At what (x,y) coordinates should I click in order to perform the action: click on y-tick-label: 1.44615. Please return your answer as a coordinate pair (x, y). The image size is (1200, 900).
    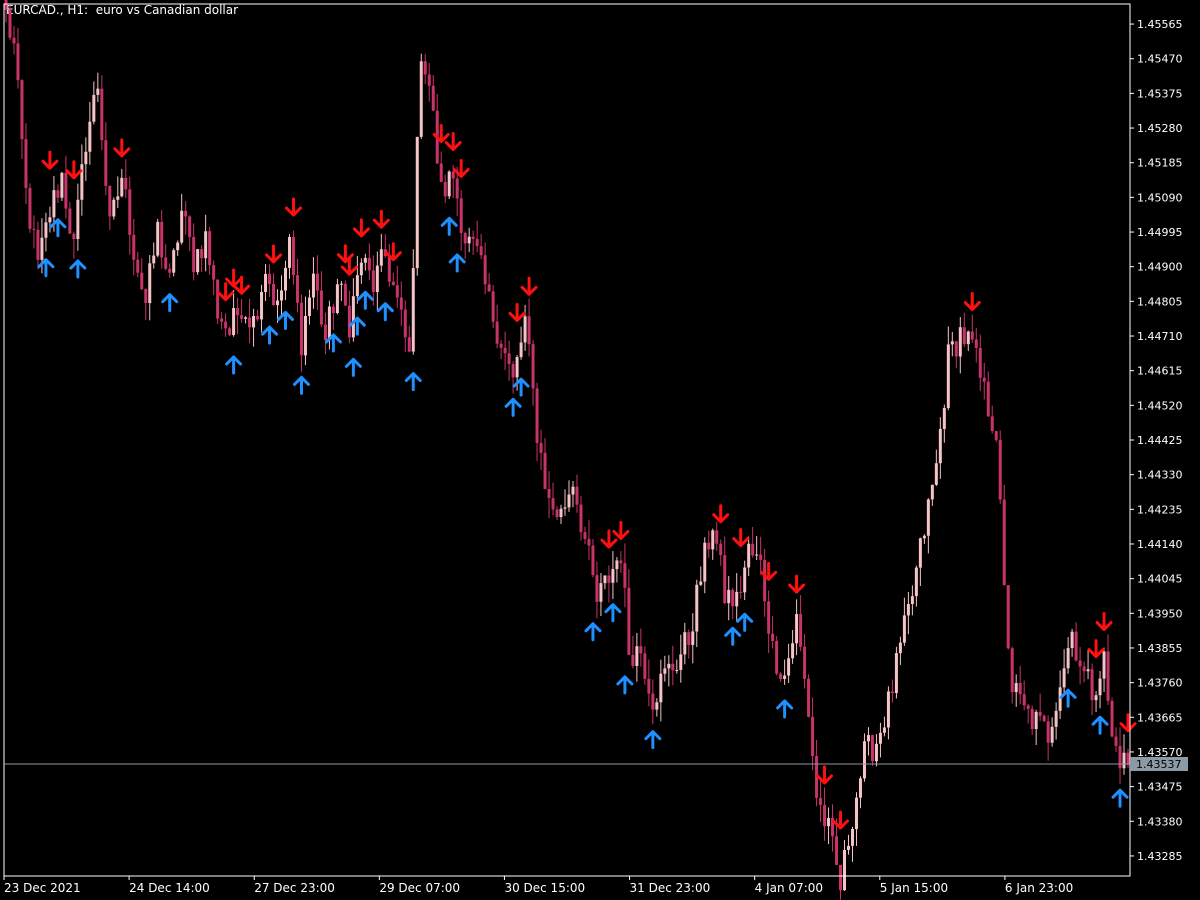
    Looking at the image, I should click on (1160, 371).